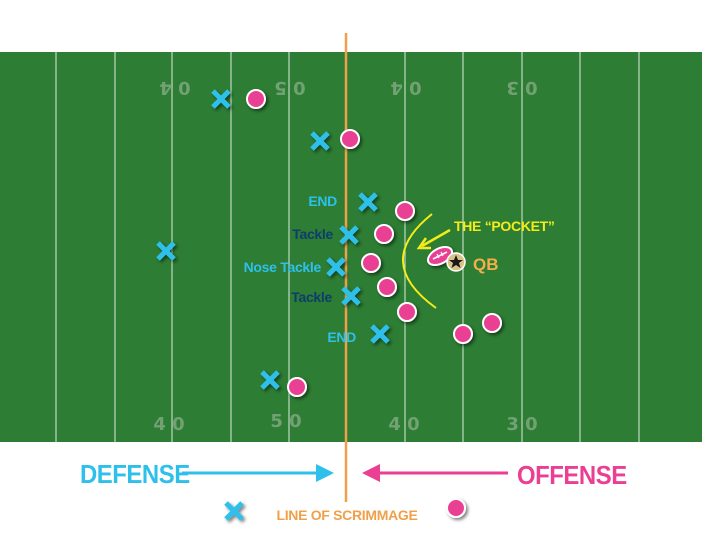 This screenshot has height=550, width=702. What do you see at coordinates (311, 297) in the screenshot?
I see `label-tackle-bottom: Tackle` at bounding box center [311, 297].